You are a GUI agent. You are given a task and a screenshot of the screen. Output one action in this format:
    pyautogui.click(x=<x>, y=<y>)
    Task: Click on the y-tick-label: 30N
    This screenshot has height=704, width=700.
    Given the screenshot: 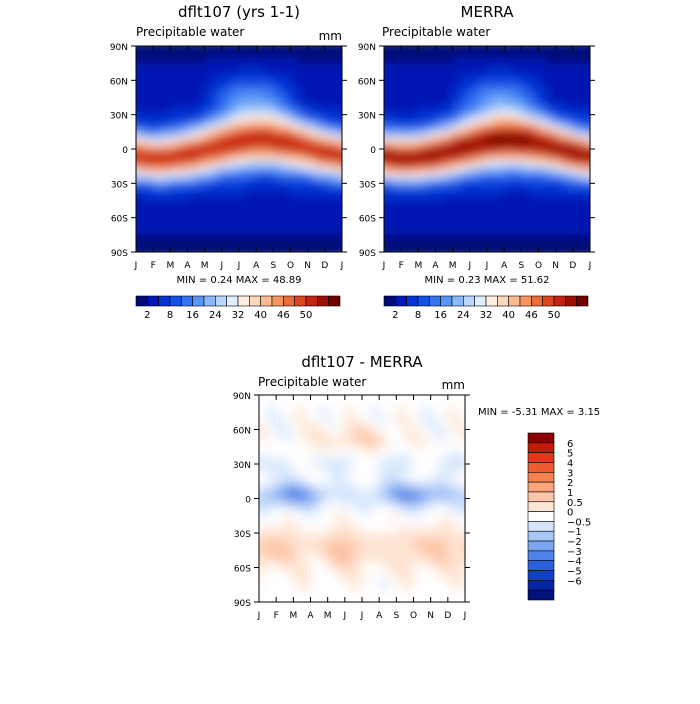 What is the action you would take?
    pyautogui.click(x=367, y=117)
    